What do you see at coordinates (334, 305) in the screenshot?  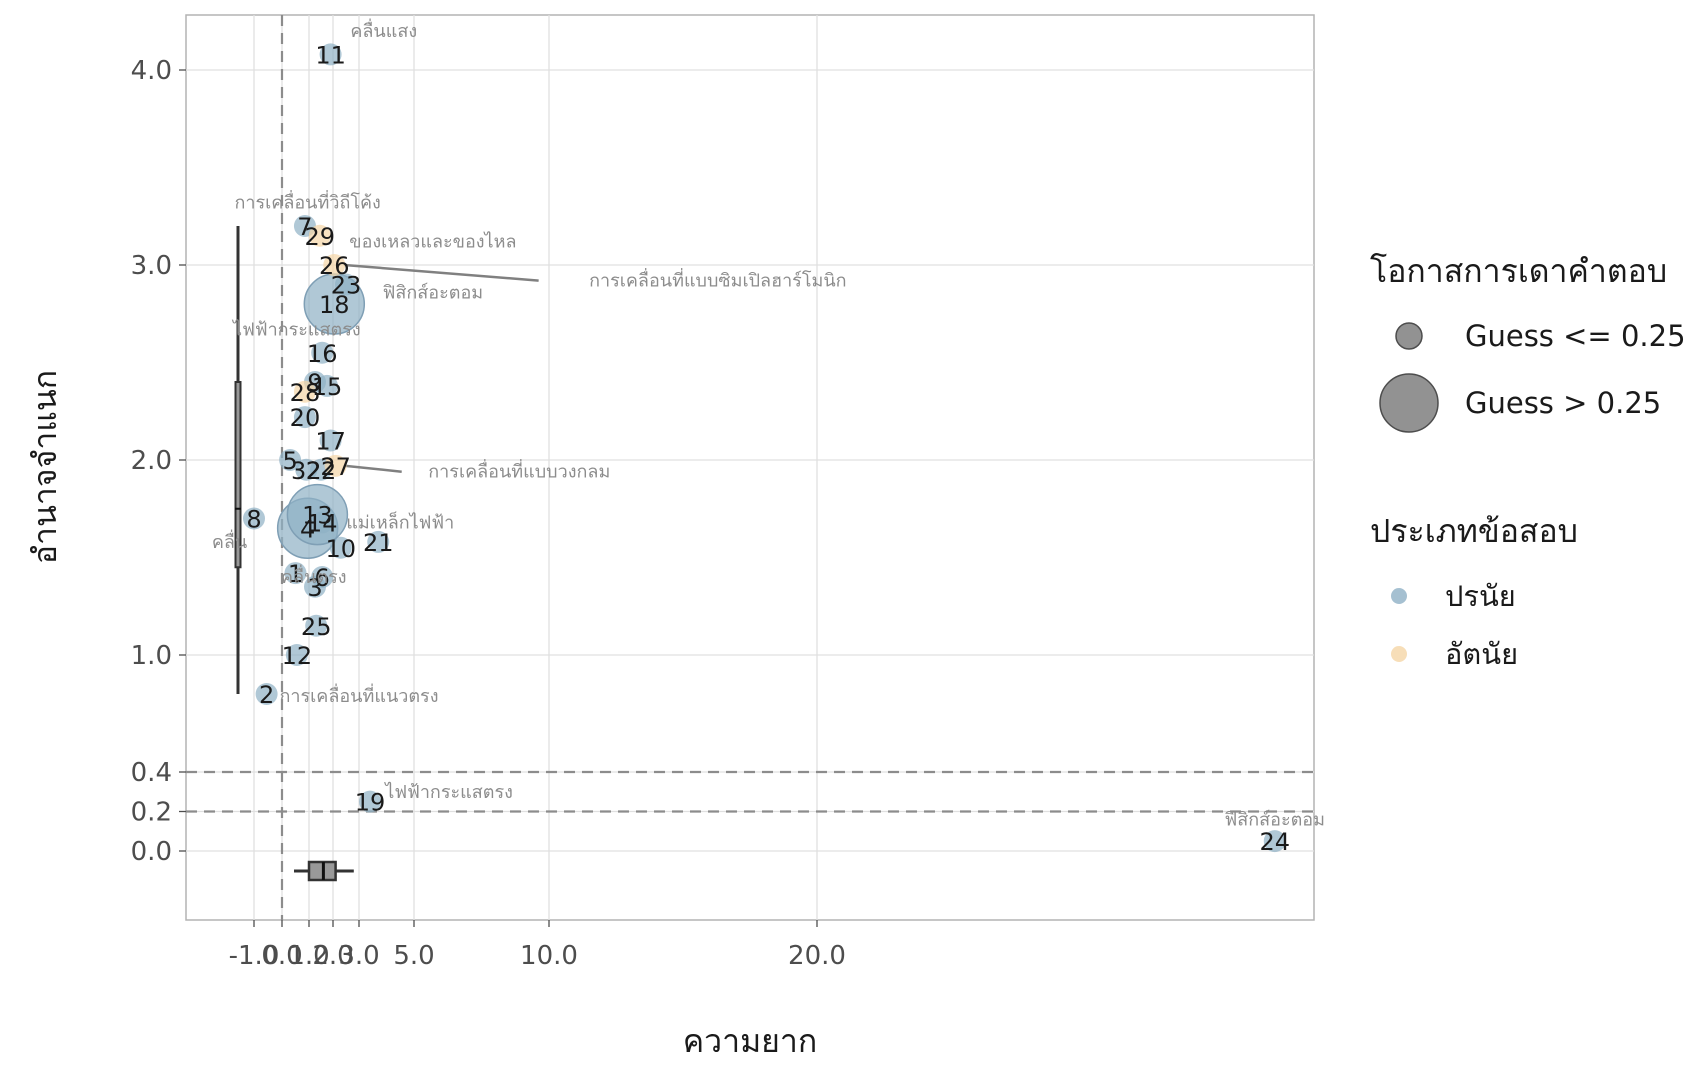 I see `point-label-18: 18` at bounding box center [334, 305].